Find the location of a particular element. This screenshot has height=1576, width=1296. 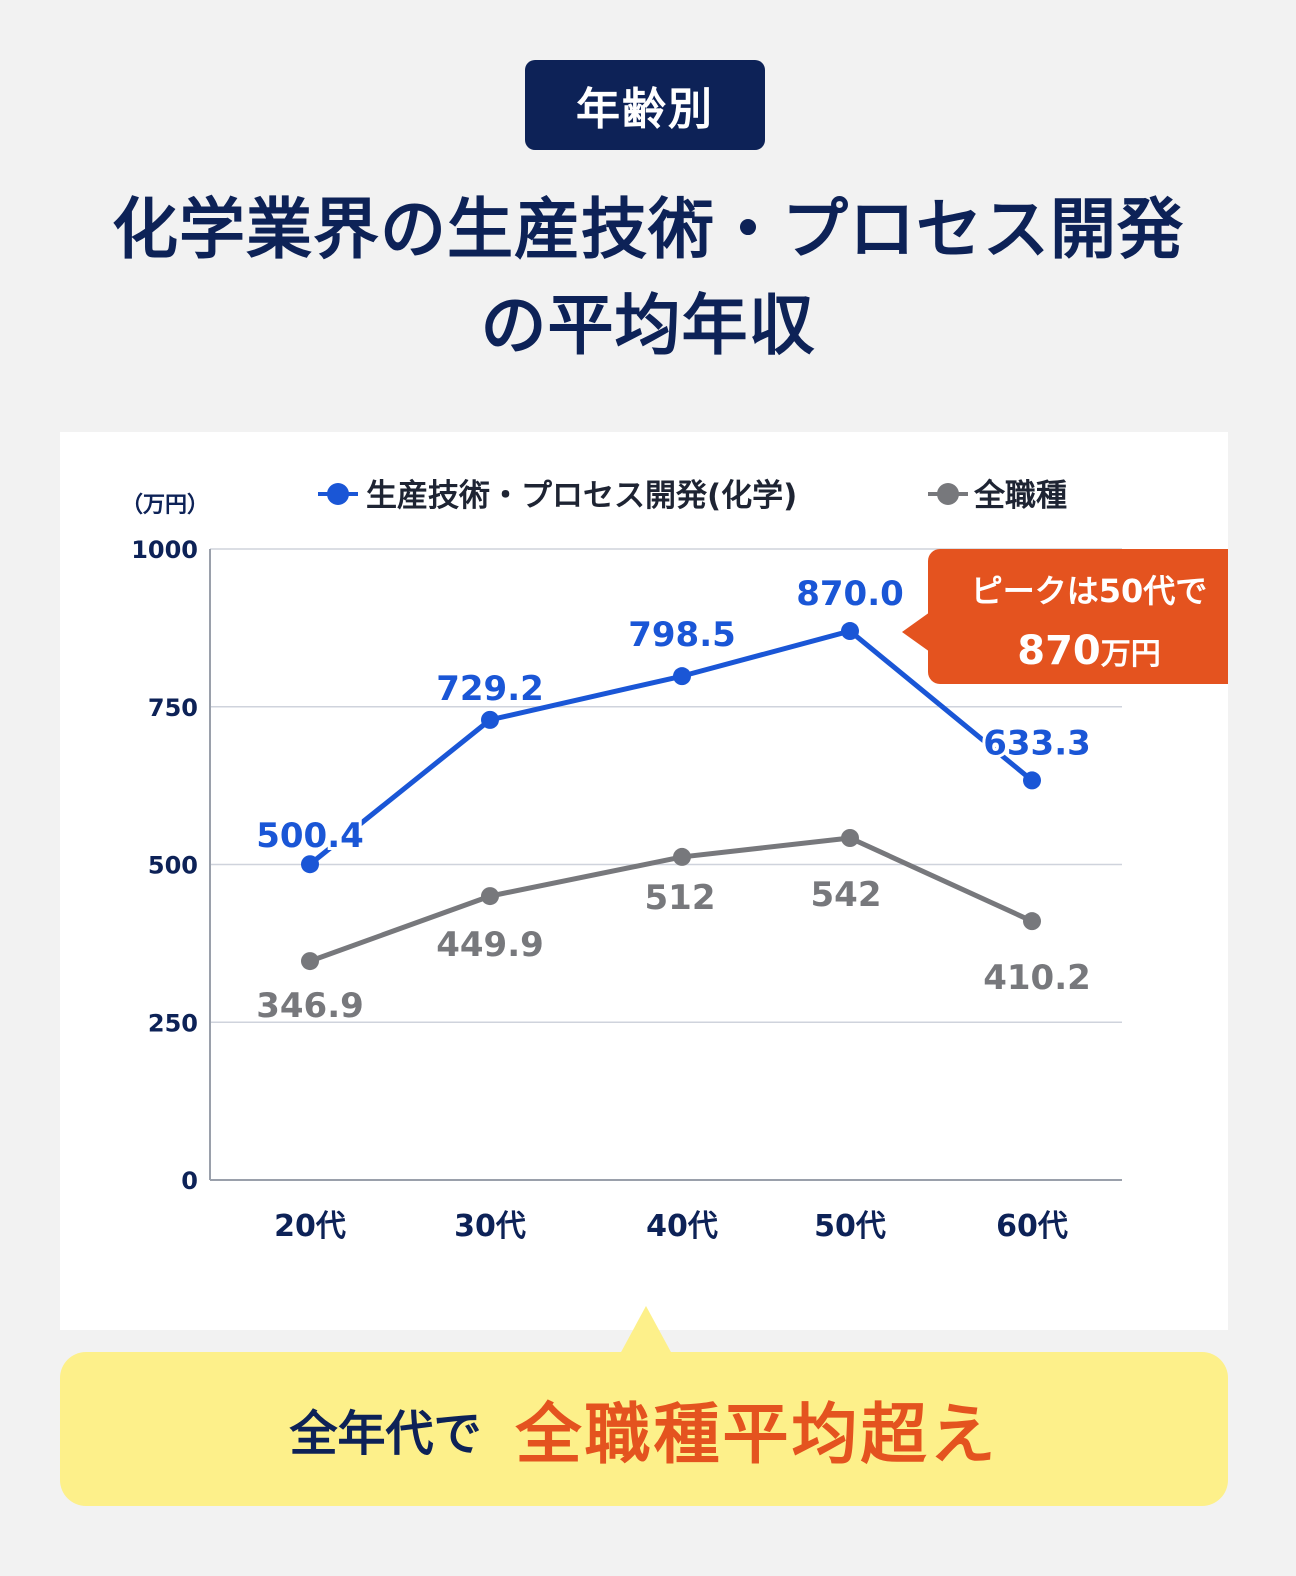

y-tick-label: 750 is located at coordinates (173, 708).